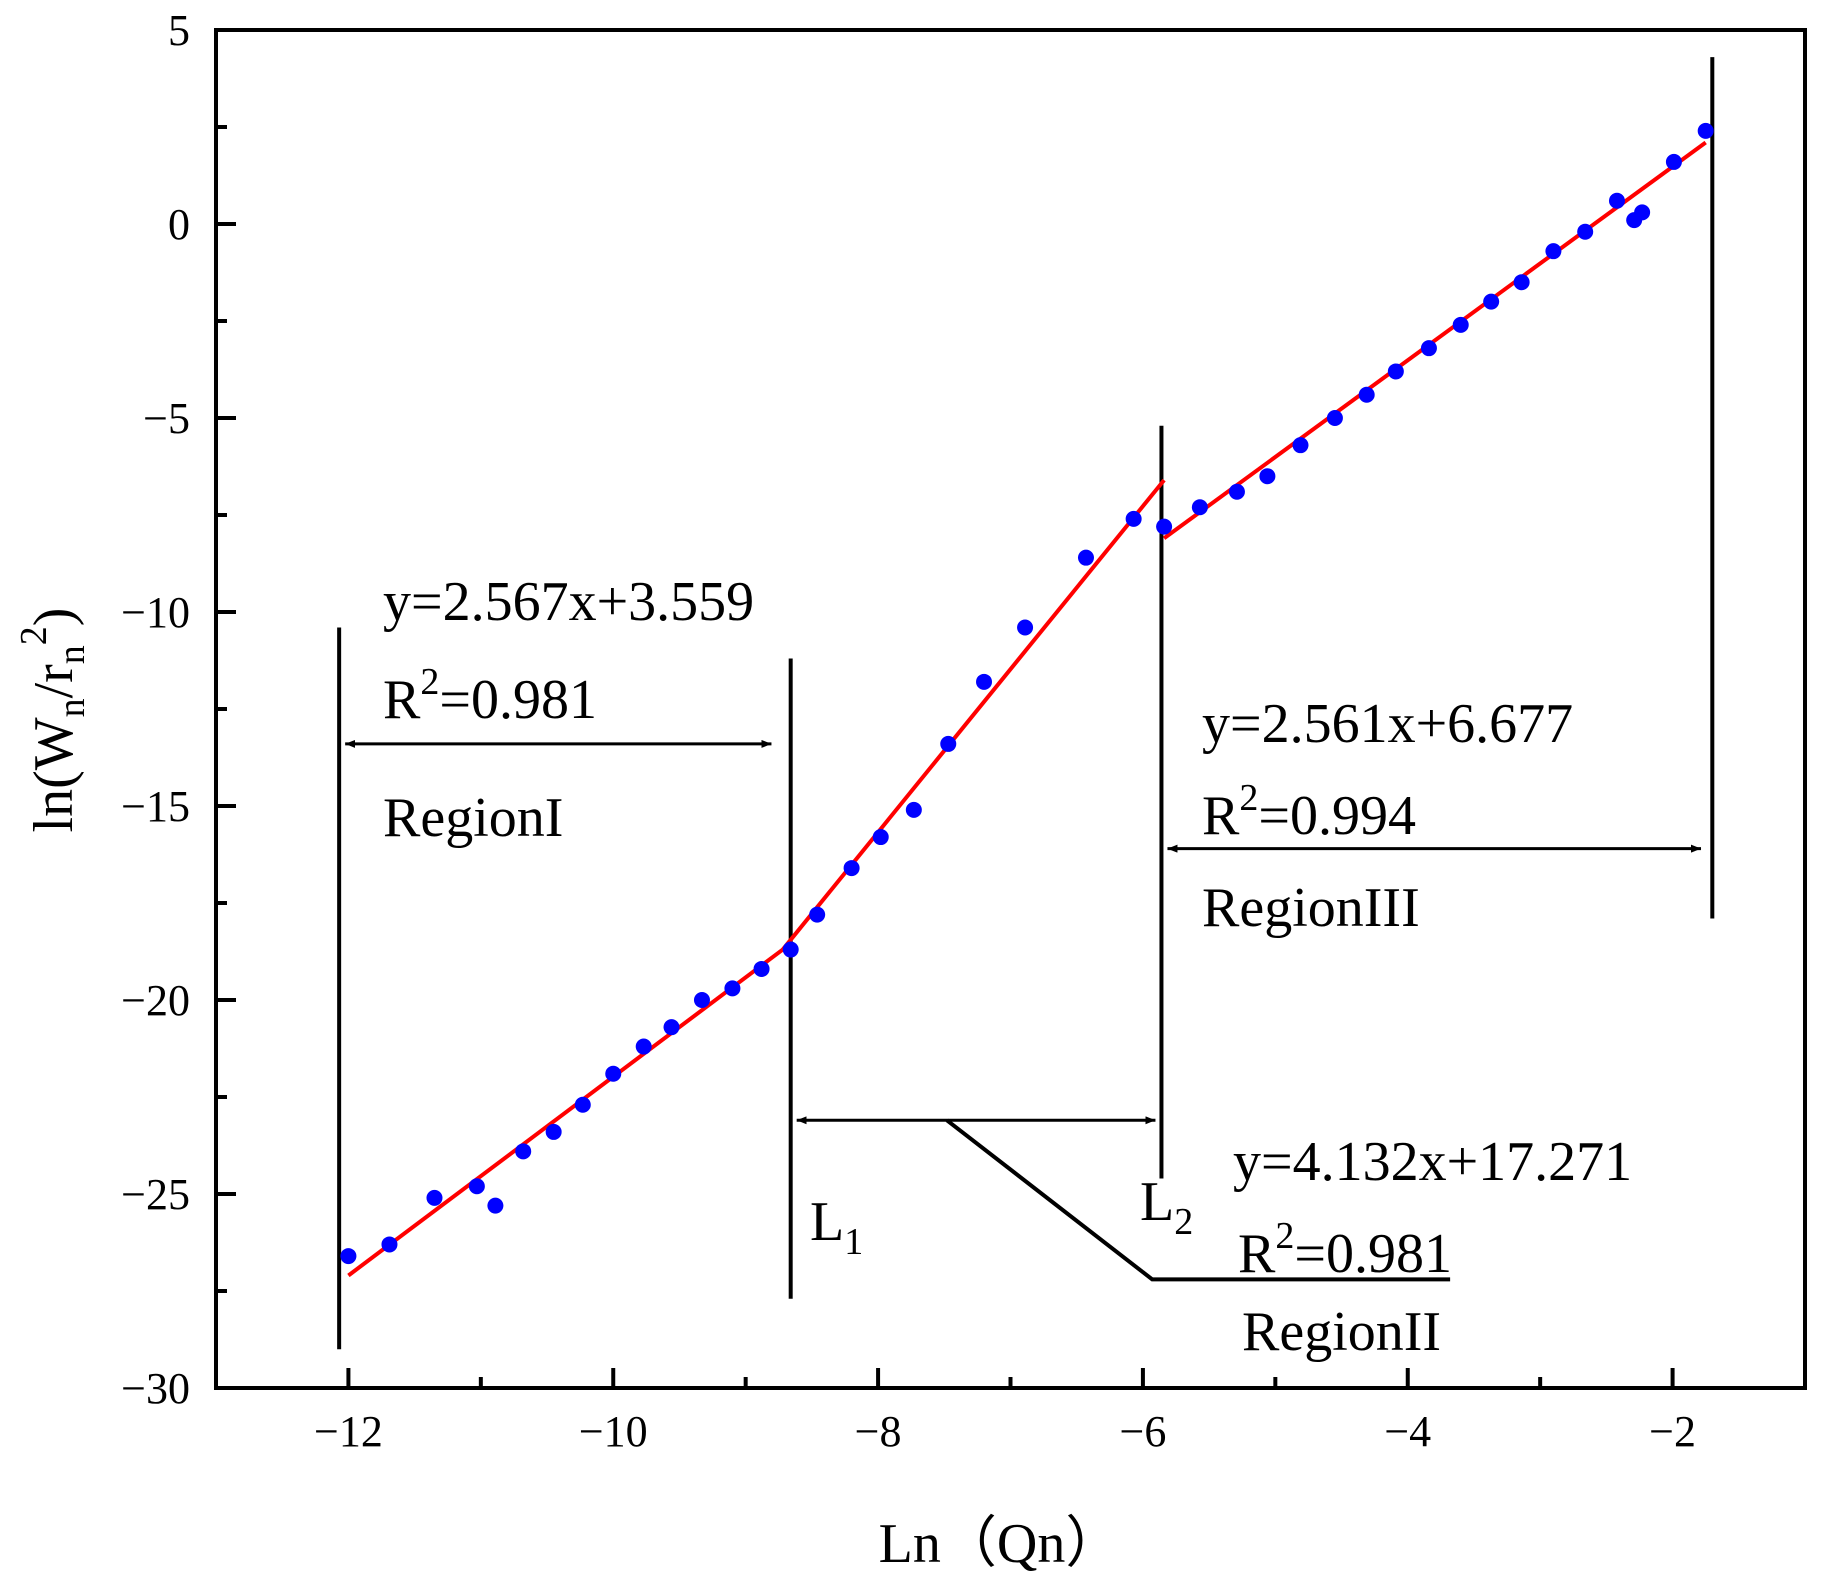  What do you see at coordinates (1000, 1544) in the screenshot?
I see `x-axis-title: Ln（Qn）` at bounding box center [1000, 1544].